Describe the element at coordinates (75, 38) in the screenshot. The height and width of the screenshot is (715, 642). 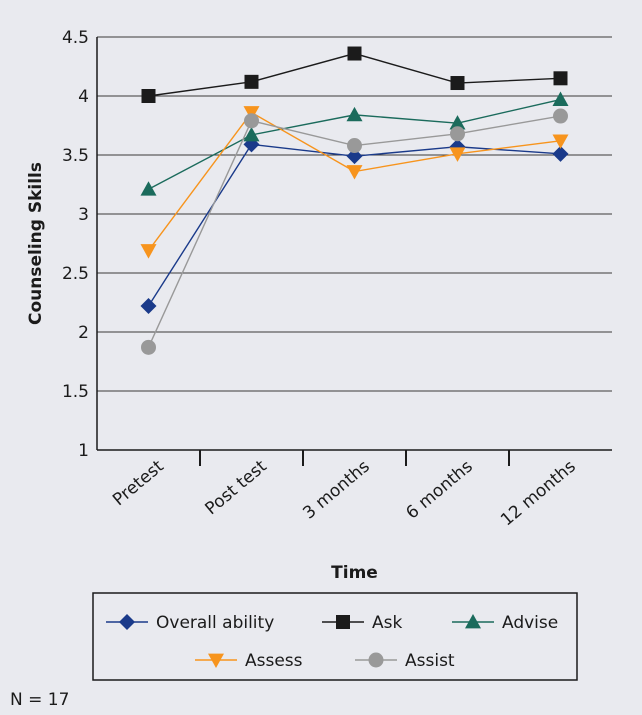
I see `y-tick-label: 4.5` at that location.